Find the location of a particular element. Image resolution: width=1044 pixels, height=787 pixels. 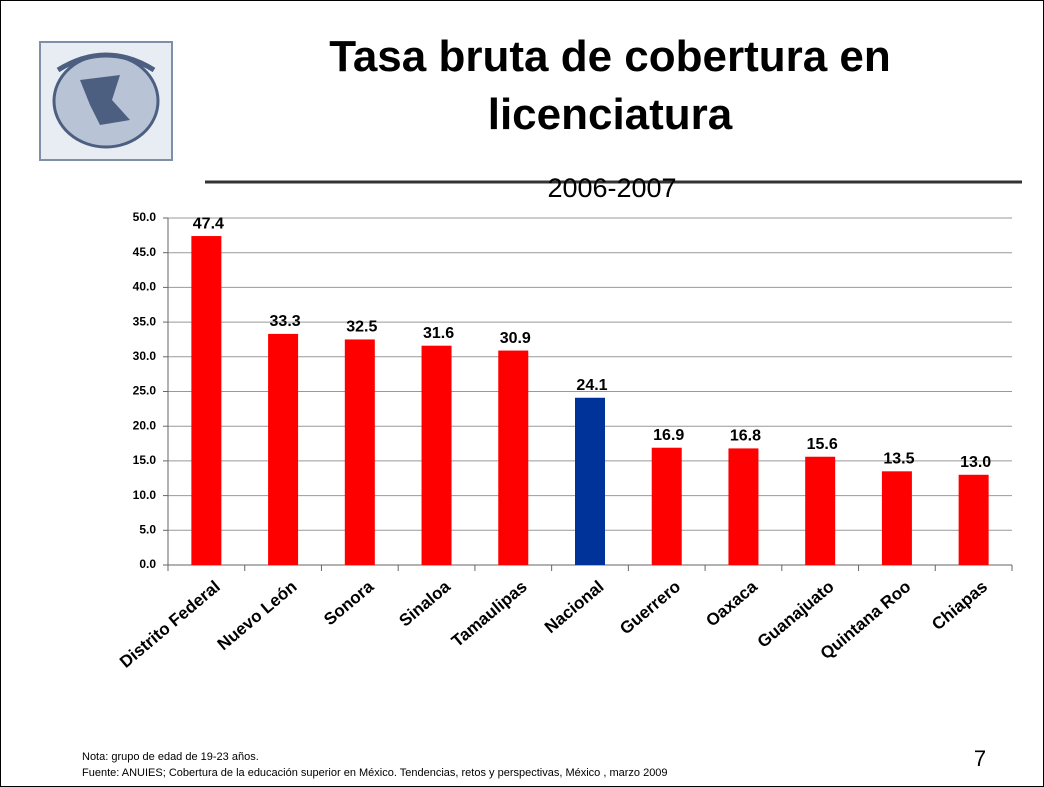

x-tick-label: Sonora is located at coordinates (348, 603).